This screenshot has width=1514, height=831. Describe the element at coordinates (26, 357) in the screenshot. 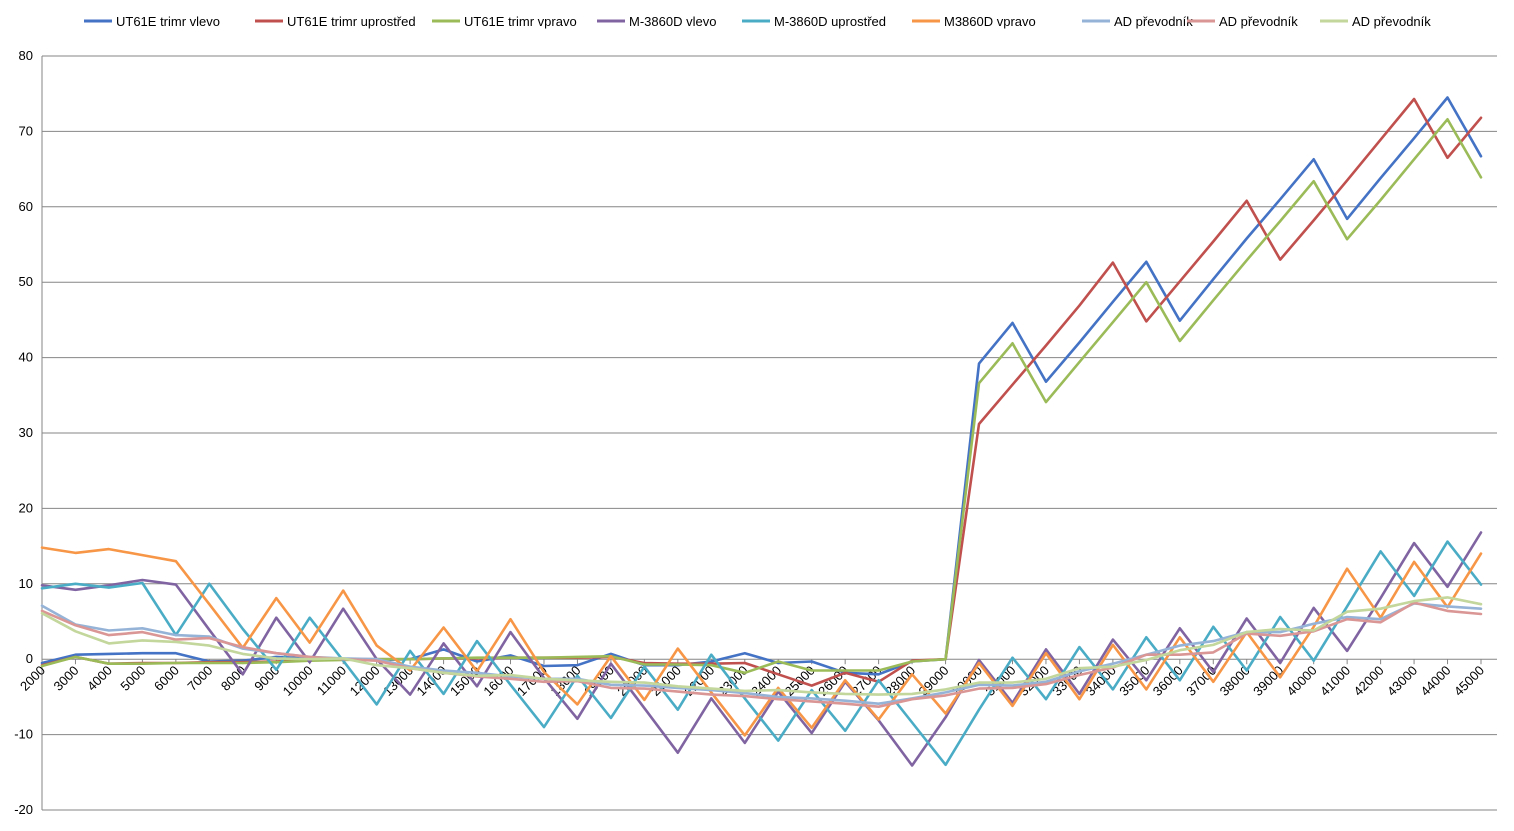

I see `y-tick-label: 40` at that location.